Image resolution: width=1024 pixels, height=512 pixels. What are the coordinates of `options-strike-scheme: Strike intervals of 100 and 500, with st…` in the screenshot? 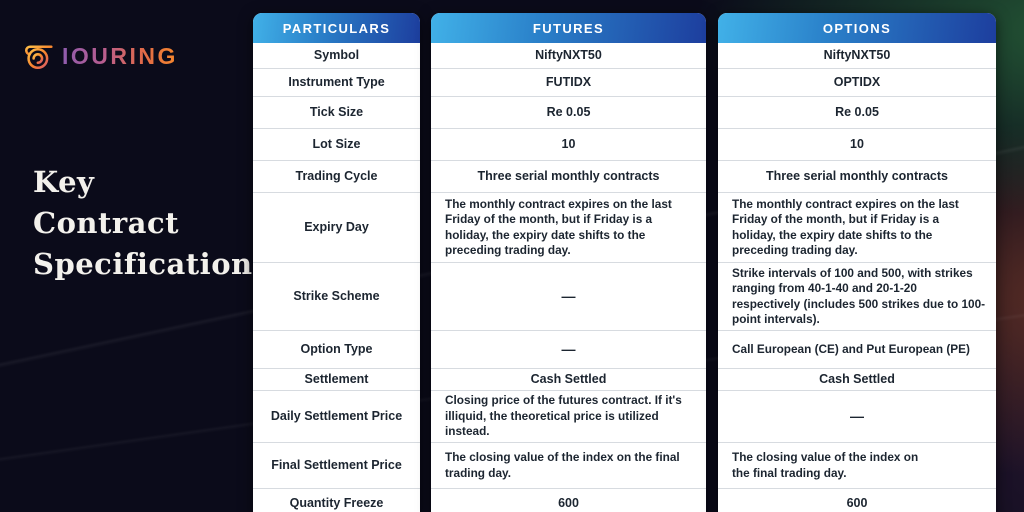 It's located at (857, 297).